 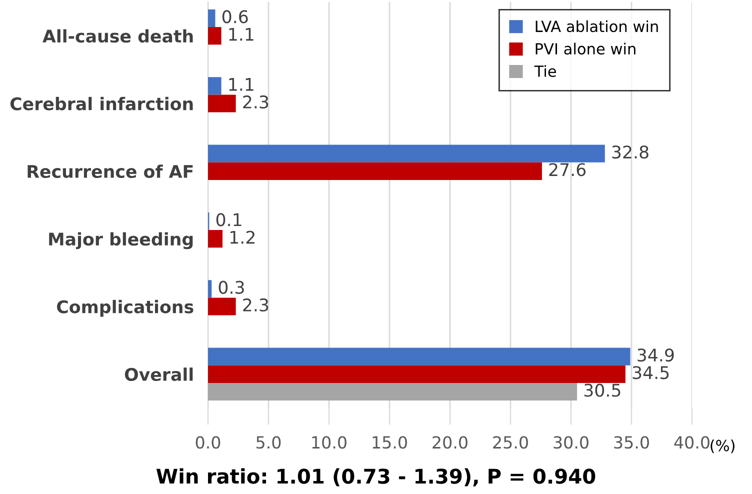 I want to click on y-tick-label: Major bleeding, so click(x=121, y=241).